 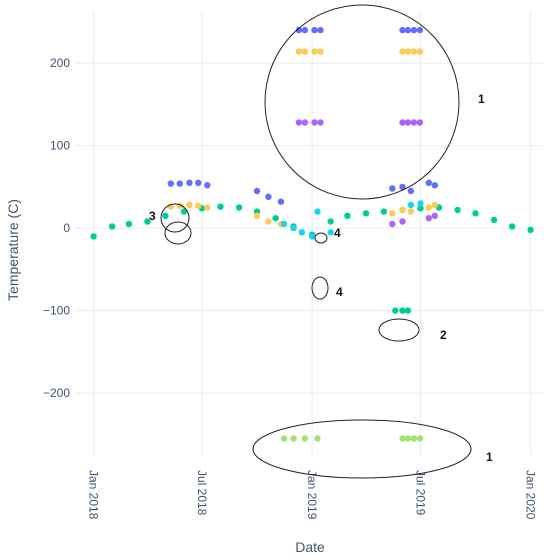 What do you see at coordinates (312, 495) in the screenshot?
I see `x-tick-label: Jan 2019` at bounding box center [312, 495].